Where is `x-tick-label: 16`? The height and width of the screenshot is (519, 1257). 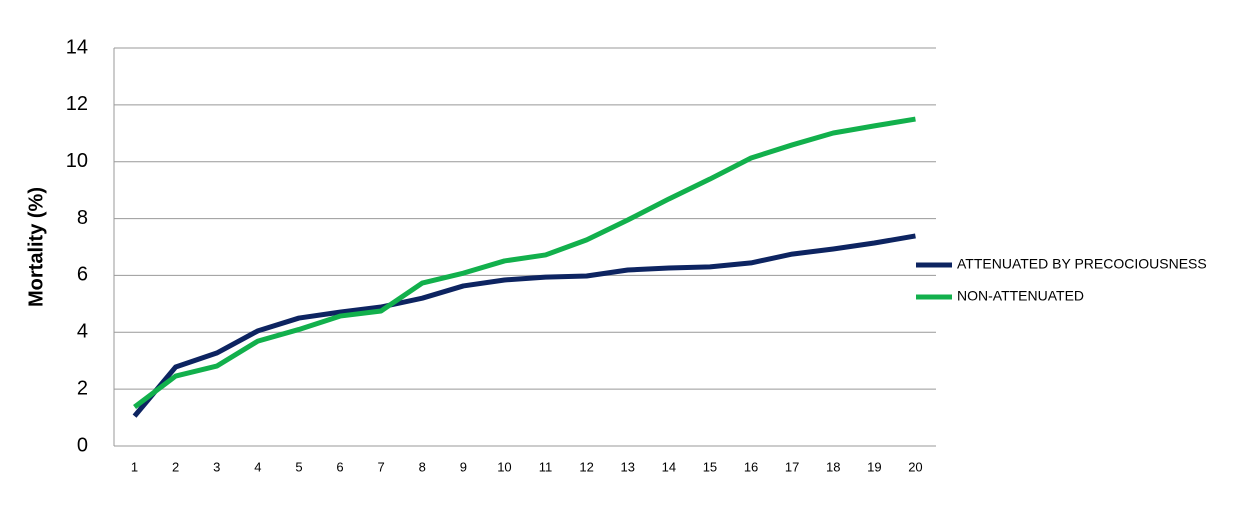 x-tick-label: 16 is located at coordinates (751, 466).